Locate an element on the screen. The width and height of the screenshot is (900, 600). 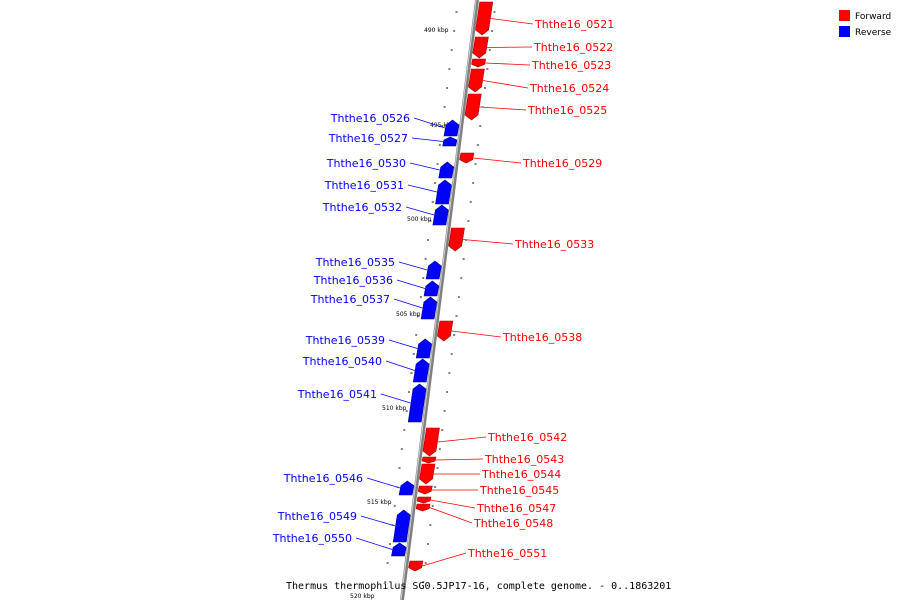
gene-label-ththe16-0533: Ththe16_0533 is located at coordinates (554, 244).